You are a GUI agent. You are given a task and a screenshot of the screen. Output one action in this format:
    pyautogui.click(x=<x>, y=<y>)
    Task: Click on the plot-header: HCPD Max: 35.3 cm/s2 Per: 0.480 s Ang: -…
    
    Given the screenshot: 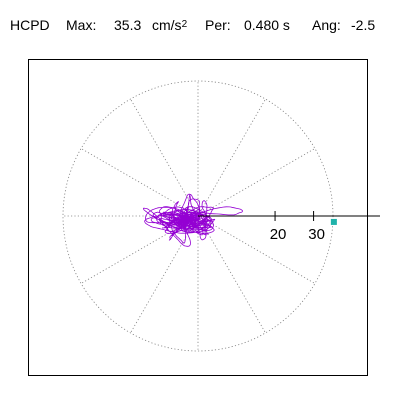 What is the action you would take?
    pyautogui.click(x=200, y=20)
    